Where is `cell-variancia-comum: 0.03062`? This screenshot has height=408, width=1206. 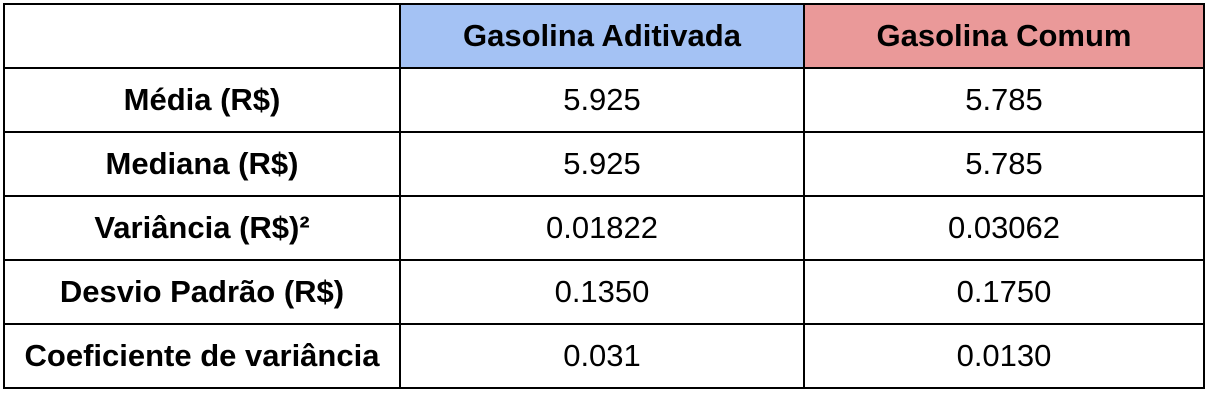 cell-variancia-comum: 0.03062 is located at coordinates (1004, 228).